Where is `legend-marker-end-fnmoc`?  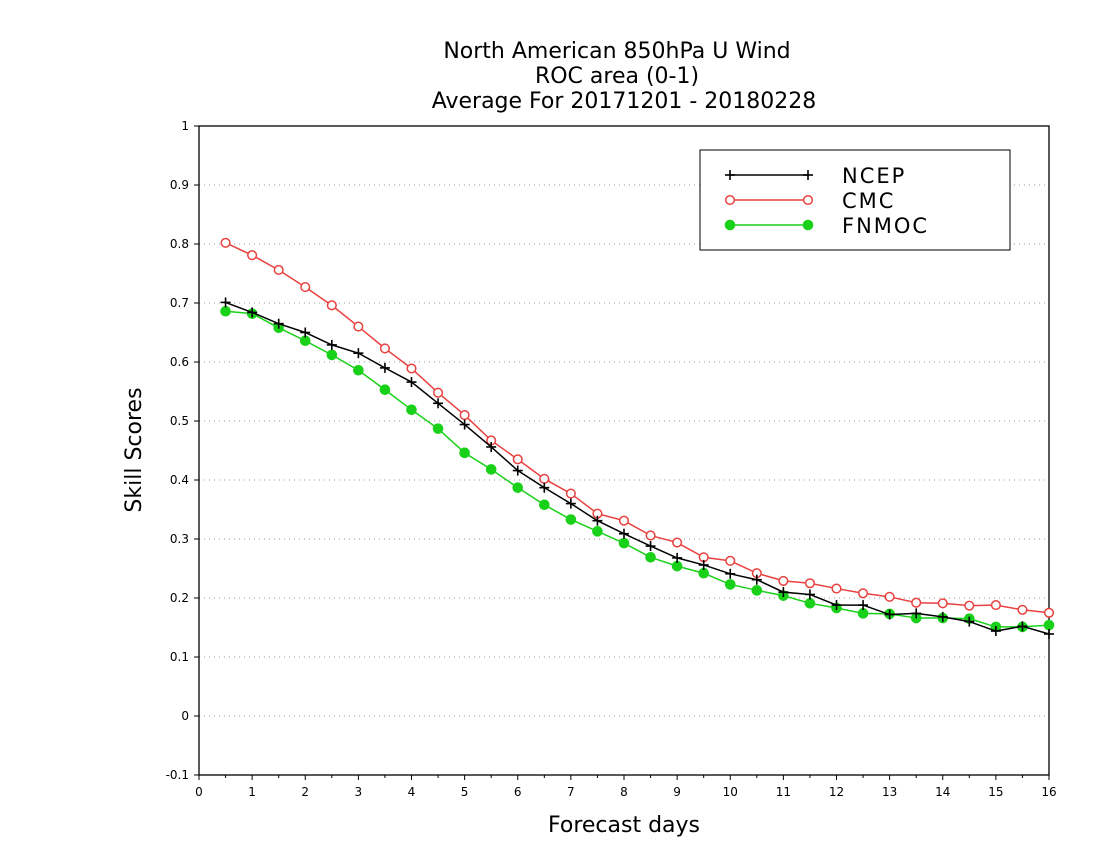
legend-marker-end-fnmoc is located at coordinates (808, 225).